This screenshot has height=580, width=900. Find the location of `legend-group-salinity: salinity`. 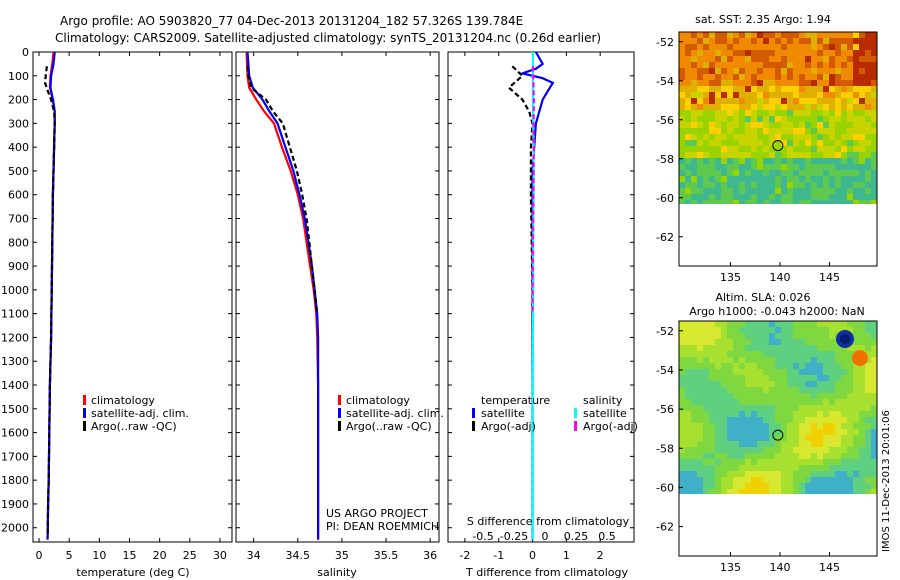

legend-group-salinity: salinity is located at coordinates (603, 400).